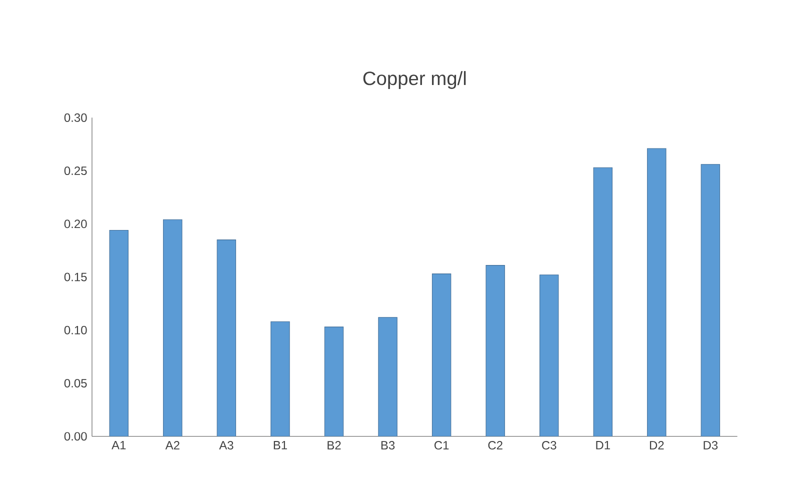 The image size is (786, 479). What do you see at coordinates (75, 117) in the screenshot?
I see `y-tick-label: 0.30` at bounding box center [75, 117].